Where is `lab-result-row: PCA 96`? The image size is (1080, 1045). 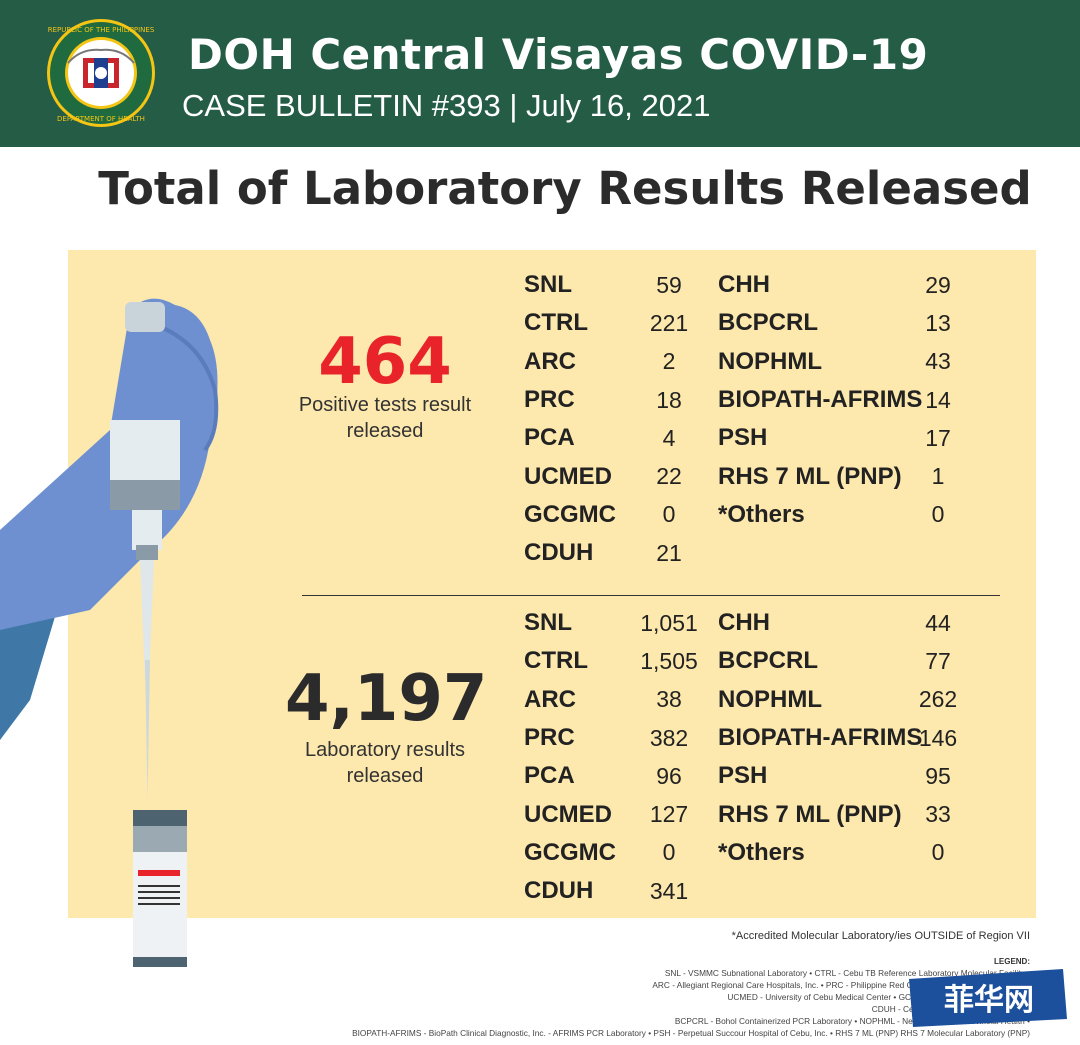
lab-result-row: PCA 96 is located at coordinates (621, 776).